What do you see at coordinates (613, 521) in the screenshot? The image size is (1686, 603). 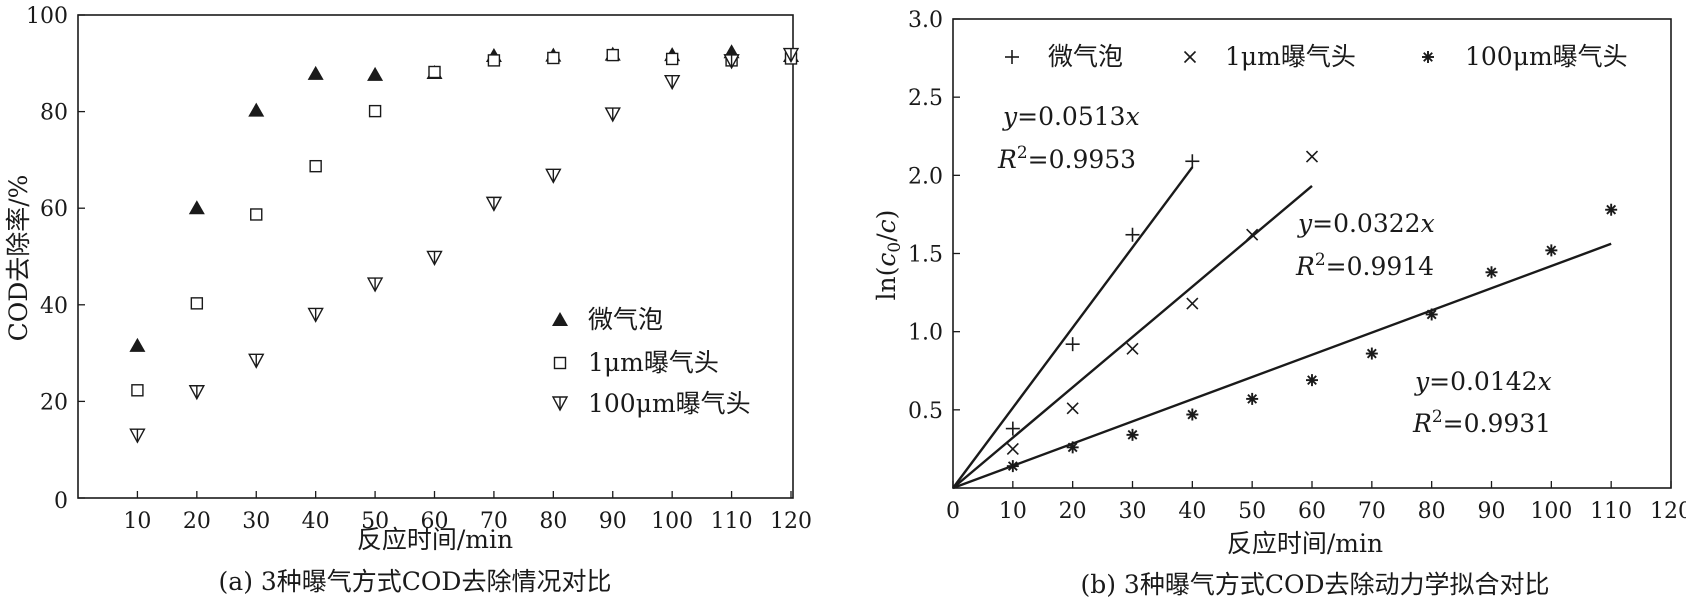 I see `panel-a-x-tick-label: 90` at bounding box center [613, 521].